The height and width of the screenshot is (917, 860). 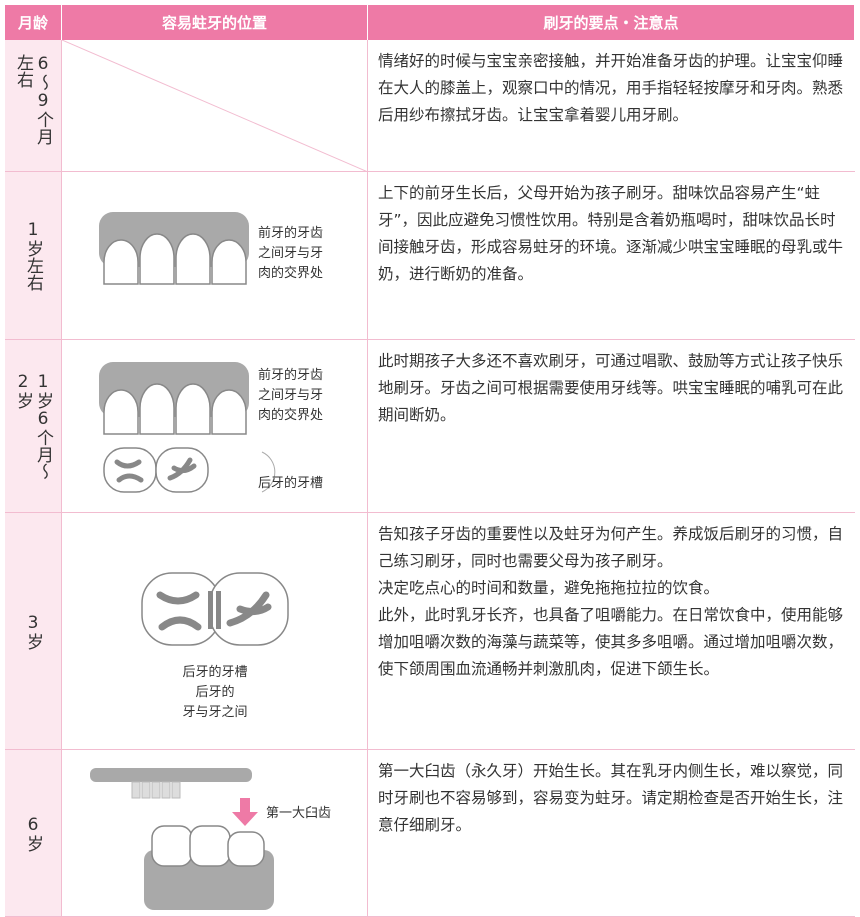 I want to click on back-teeth, so click(x=215, y=609).